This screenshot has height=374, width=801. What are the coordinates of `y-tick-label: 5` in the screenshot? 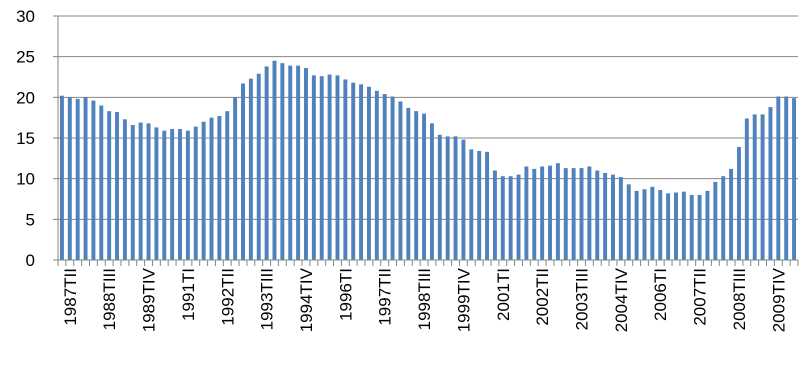 It's located at (30, 219).